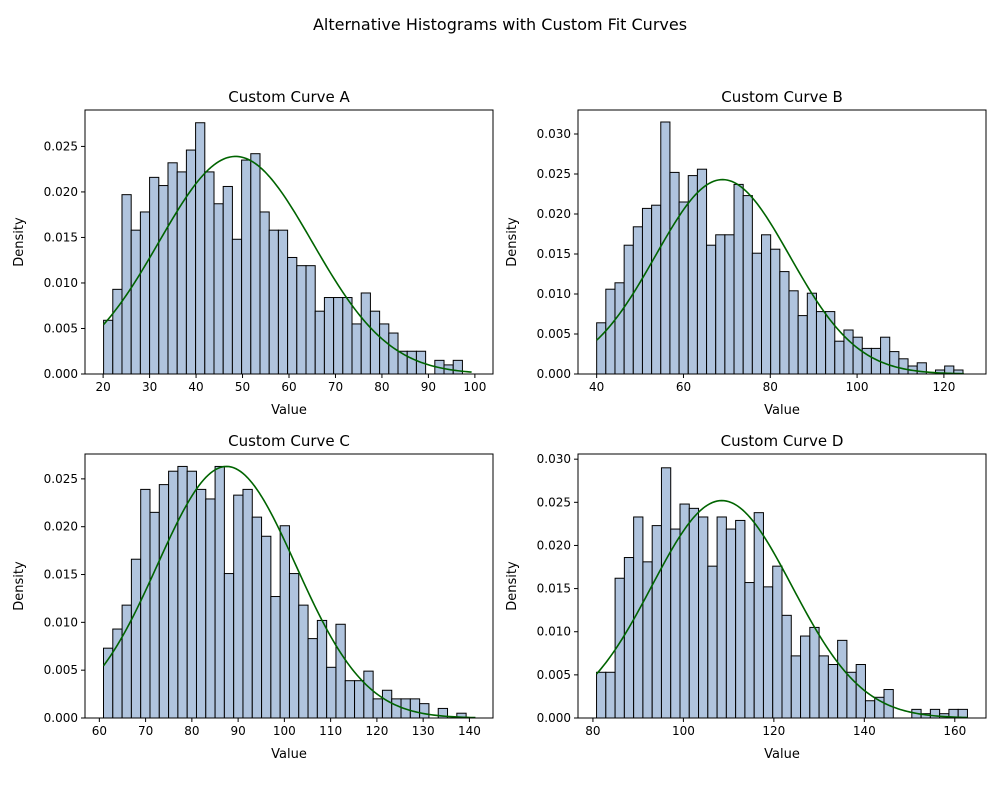  What do you see at coordinates (330, 731) in the screenshot?
I see `x-tick-label: 110` at bounding box center [330, 731].